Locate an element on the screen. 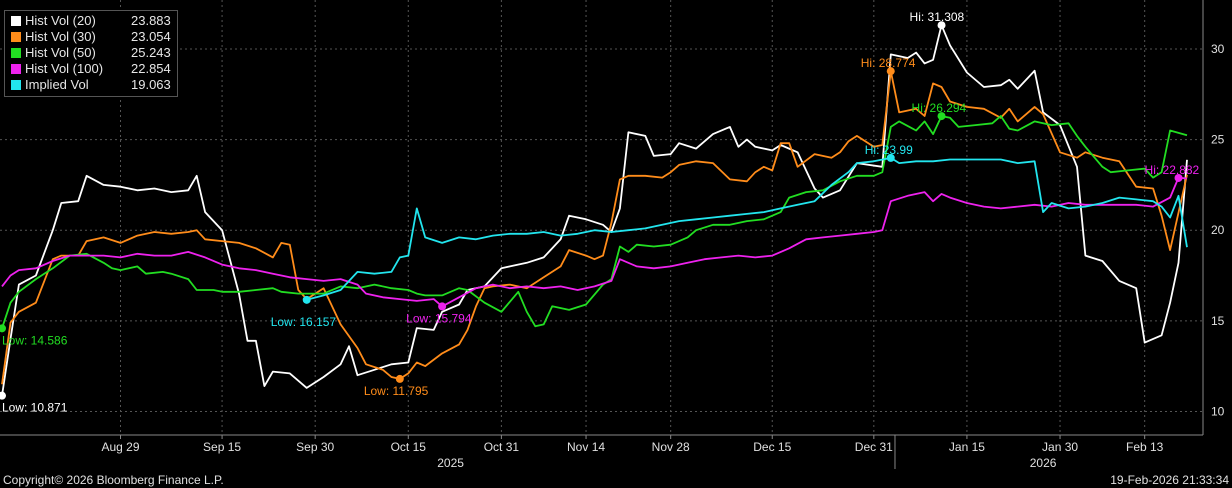  x-tick-label: Feb 13 is located at coordinates (1145, 447).